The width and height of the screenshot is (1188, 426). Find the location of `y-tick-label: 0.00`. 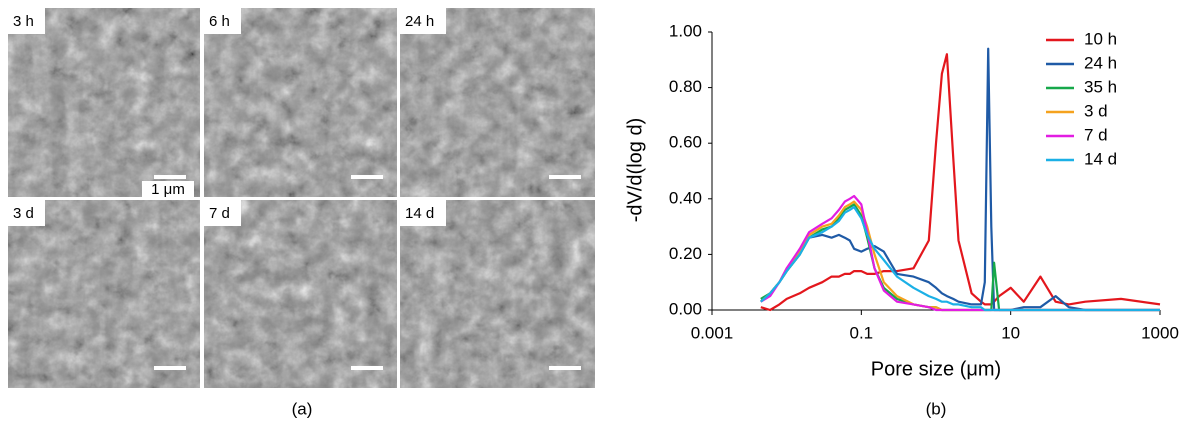

y-tick-label: 0.00 is located at coordinates (685, 308).